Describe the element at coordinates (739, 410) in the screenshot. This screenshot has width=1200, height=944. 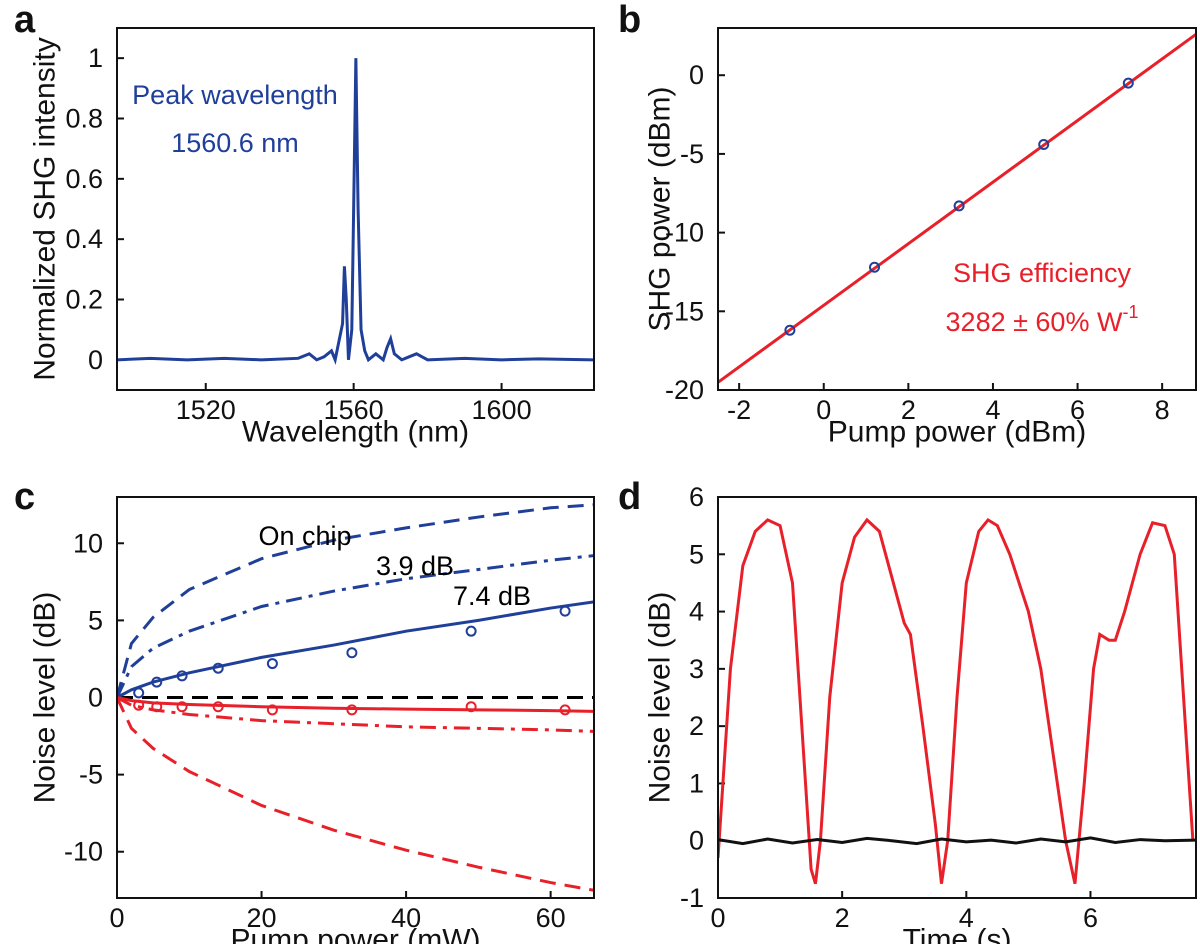
I see `x-tick-label: -2` at that location.